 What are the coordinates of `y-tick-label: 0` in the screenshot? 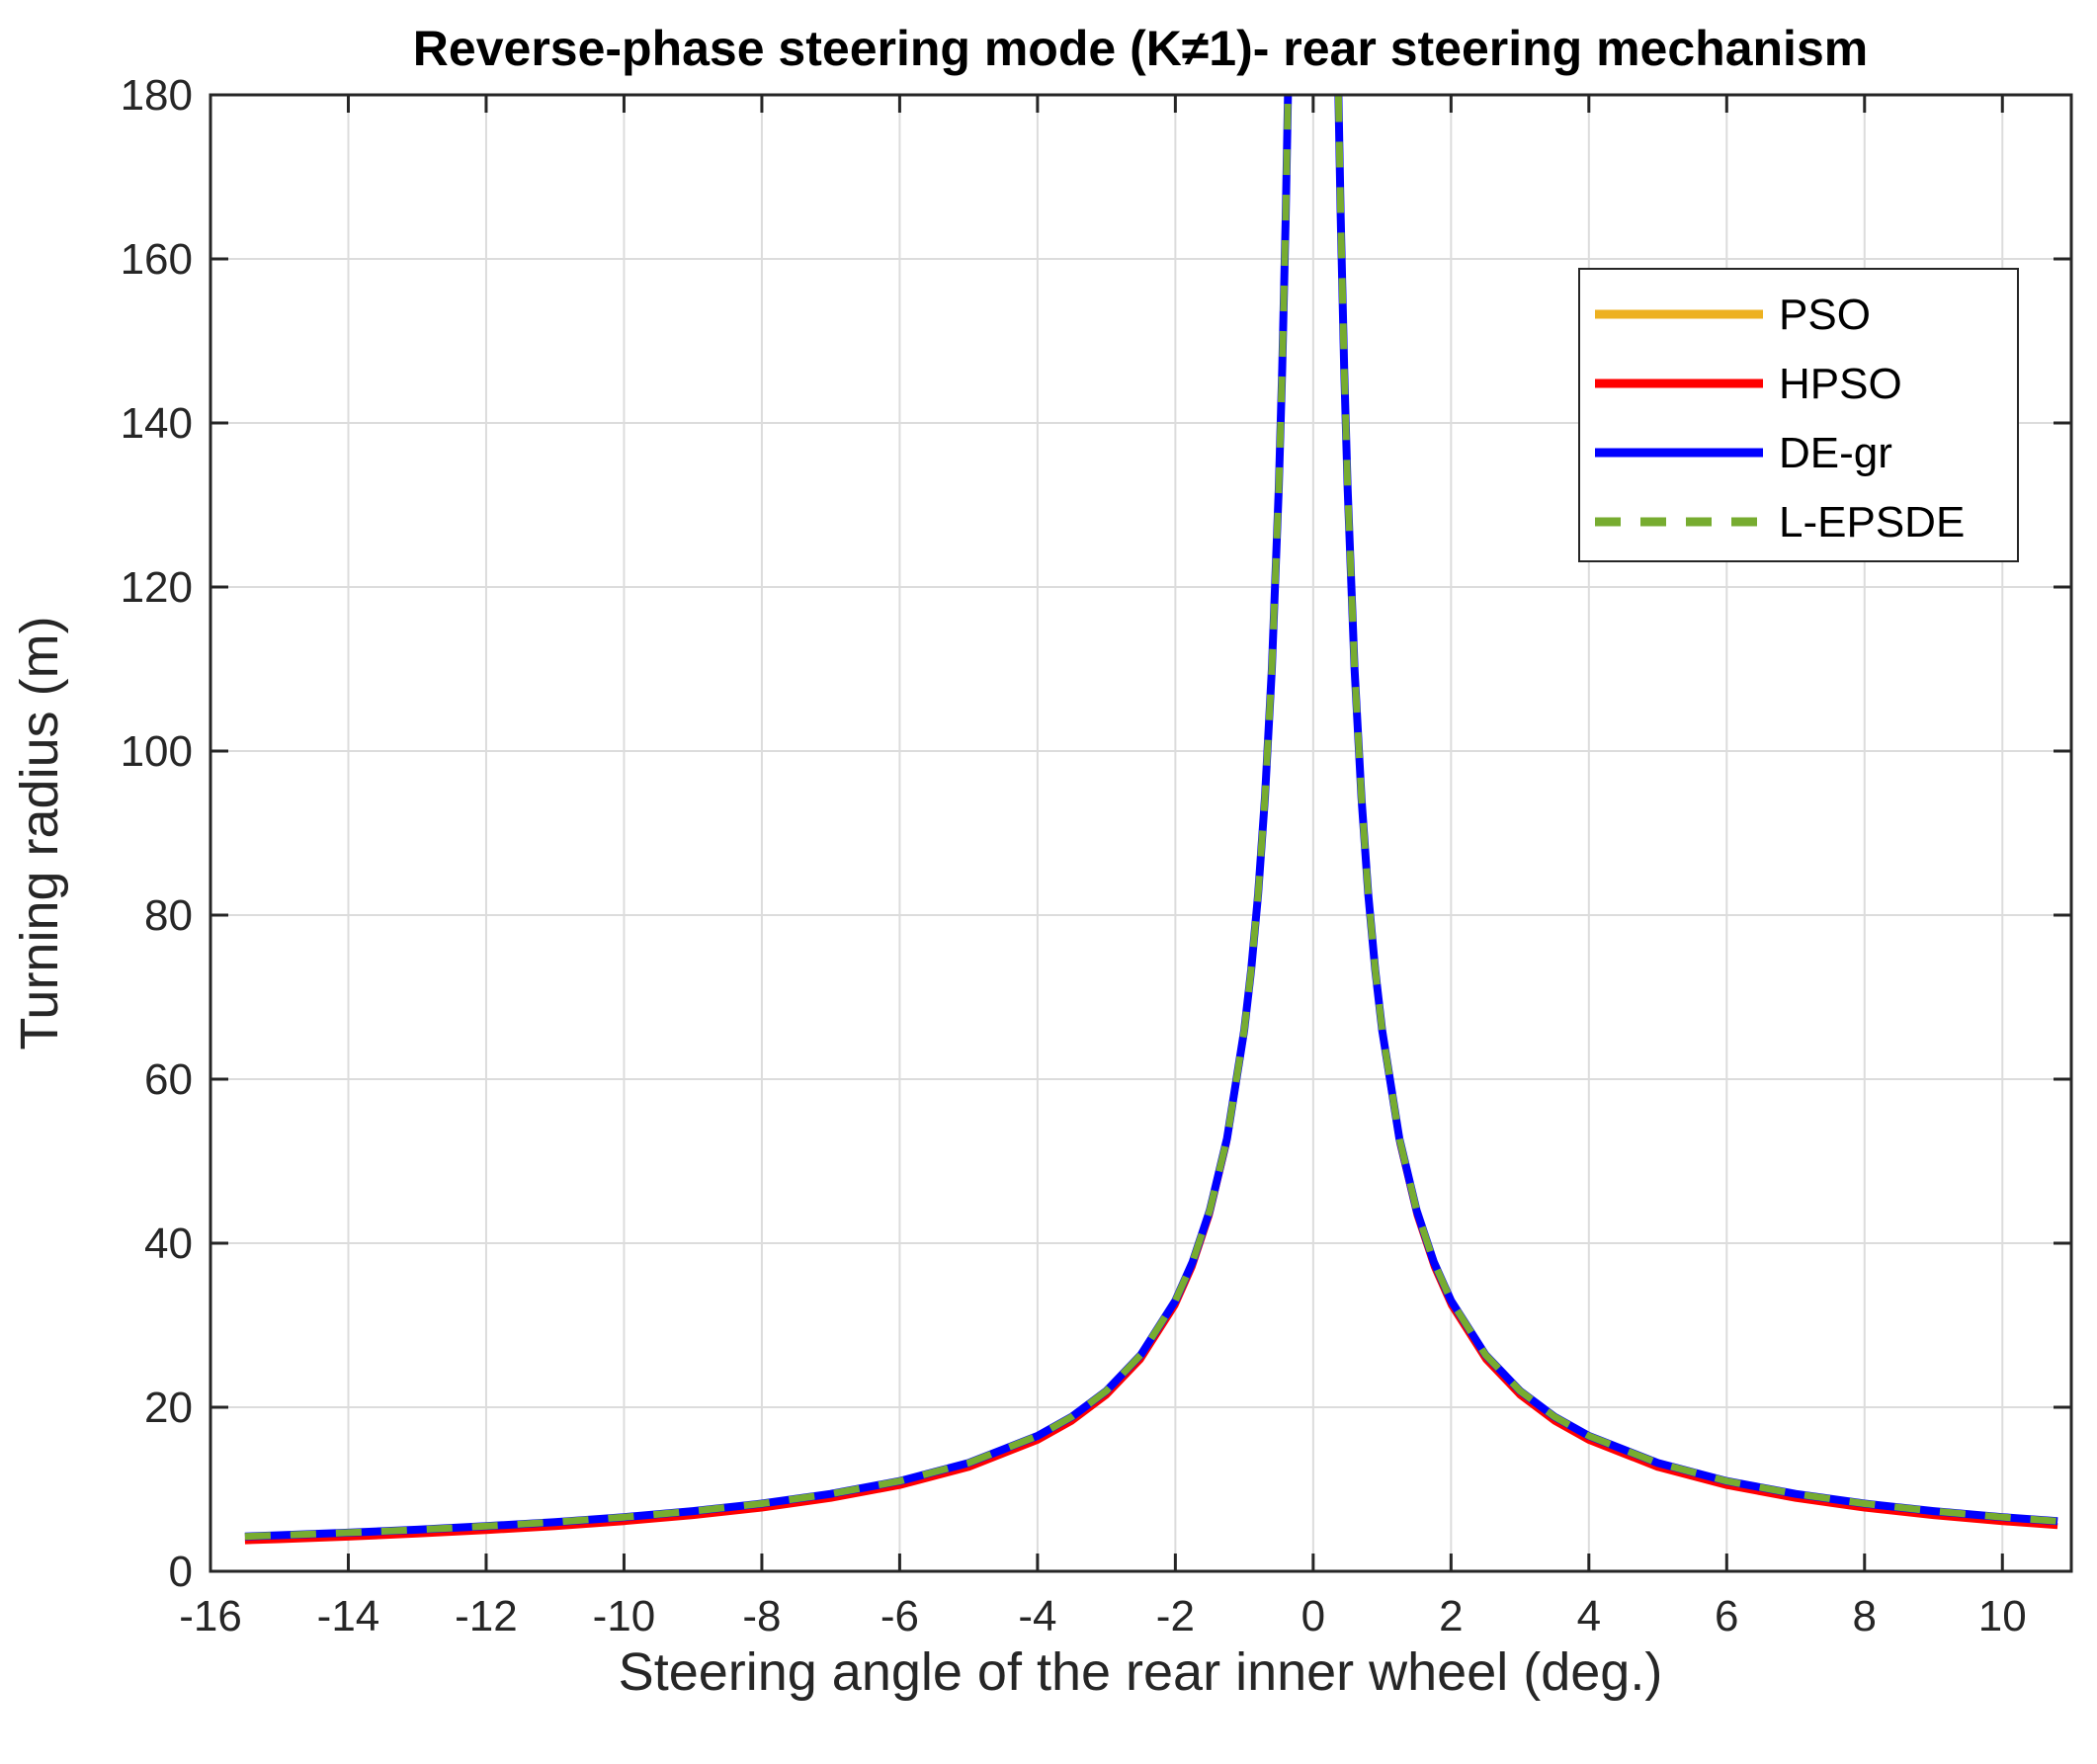 It's located at (181, 1572).